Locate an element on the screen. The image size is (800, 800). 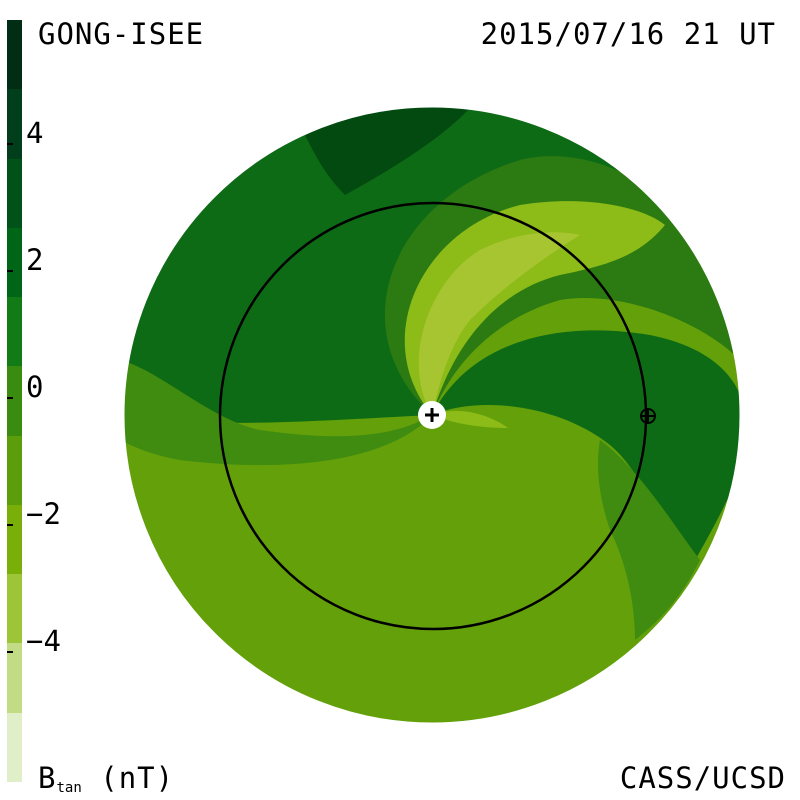
field-region-spiral-light is located at coordinates (534, 308).